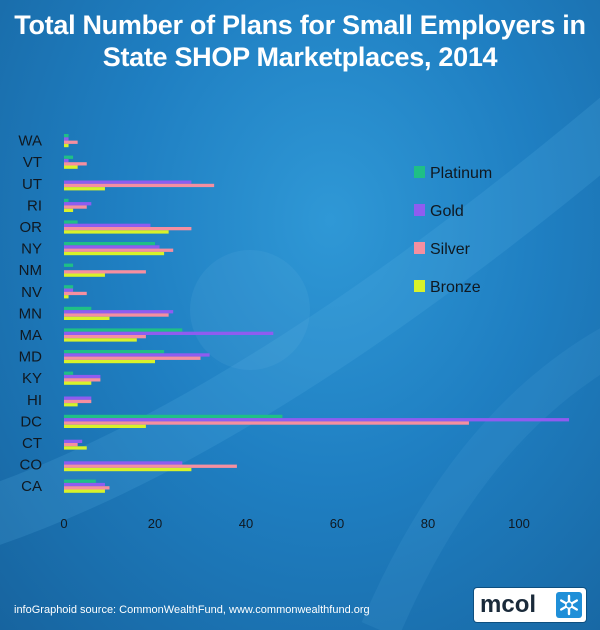 The image size is (600, 630). What do you see at coordinates (107, 225) in the screenshot?
I see `bar-or-gold` at bounding box center [107, 225].